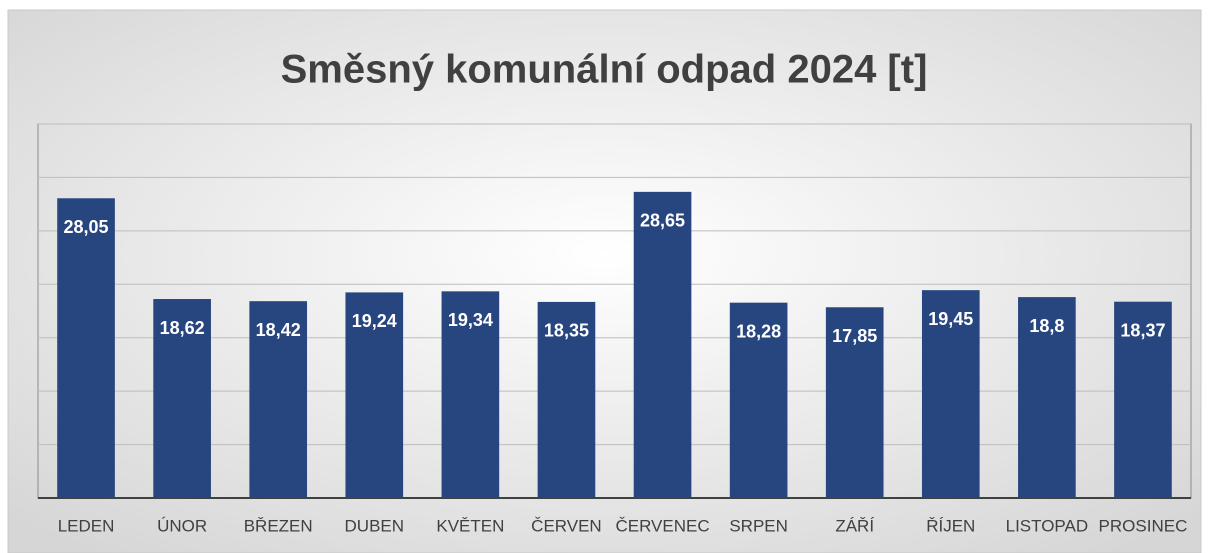  I want to click on x-tick-label: DUBEN, so click(375, 525).